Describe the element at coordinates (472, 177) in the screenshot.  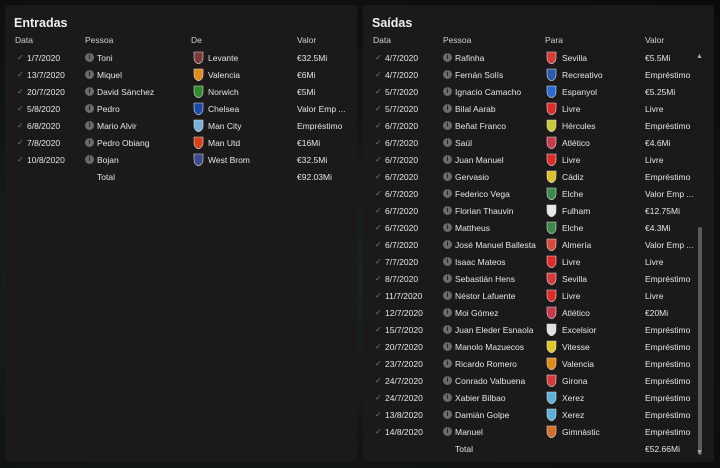
I see `person-link: Gervasio` at that location.